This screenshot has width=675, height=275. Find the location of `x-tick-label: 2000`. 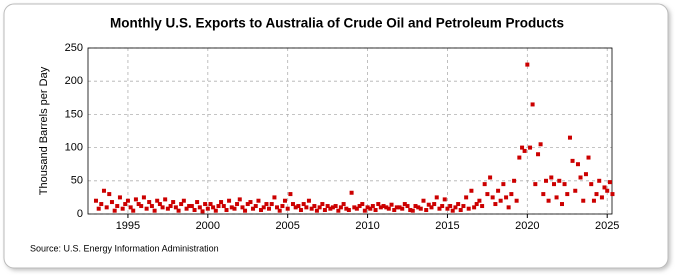

x-tick-label: 2000 is located at coordinates (208, 226).